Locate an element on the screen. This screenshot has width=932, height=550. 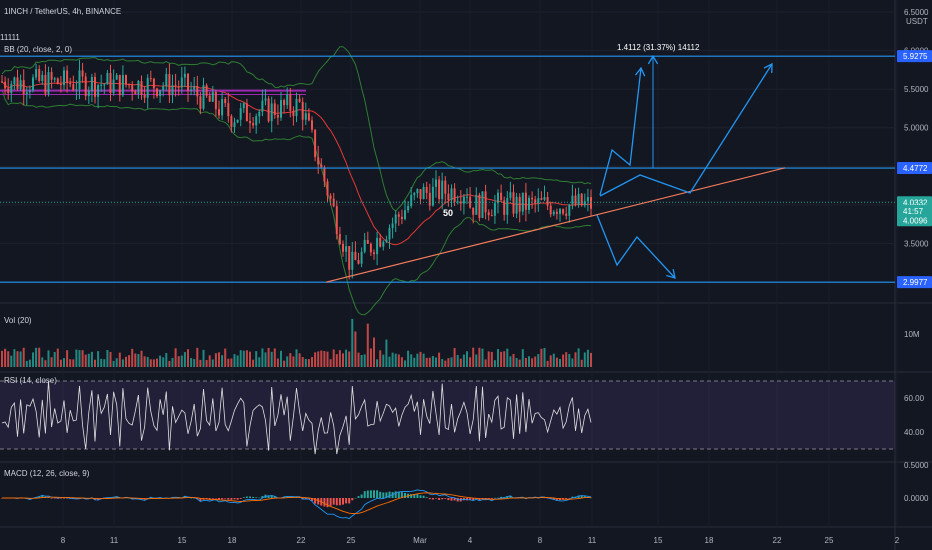
projection-paths is located at coordinates (684, 170).